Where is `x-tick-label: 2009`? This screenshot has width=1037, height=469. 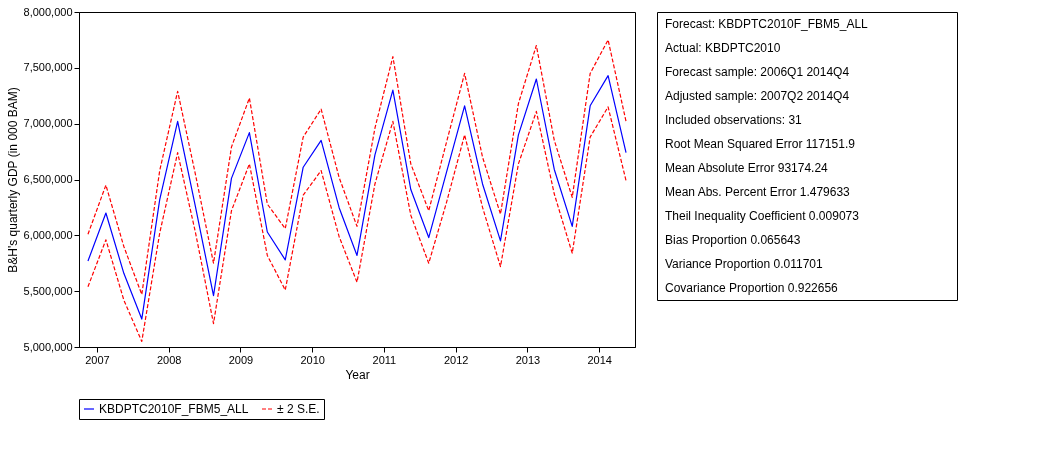
x-tick-label: 2009 is located at coordinates (241, 359).